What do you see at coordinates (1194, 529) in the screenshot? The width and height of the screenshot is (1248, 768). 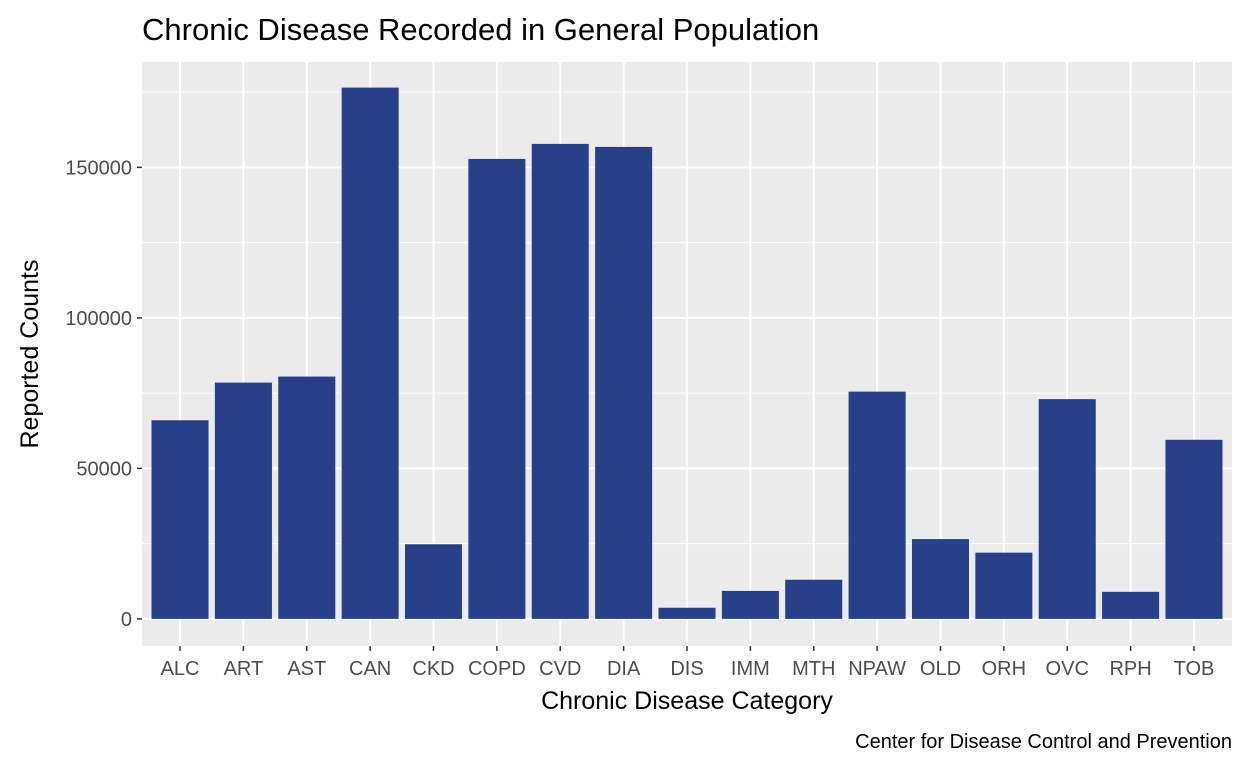 I see `bar-tob` at bounding box center [1194, 529].